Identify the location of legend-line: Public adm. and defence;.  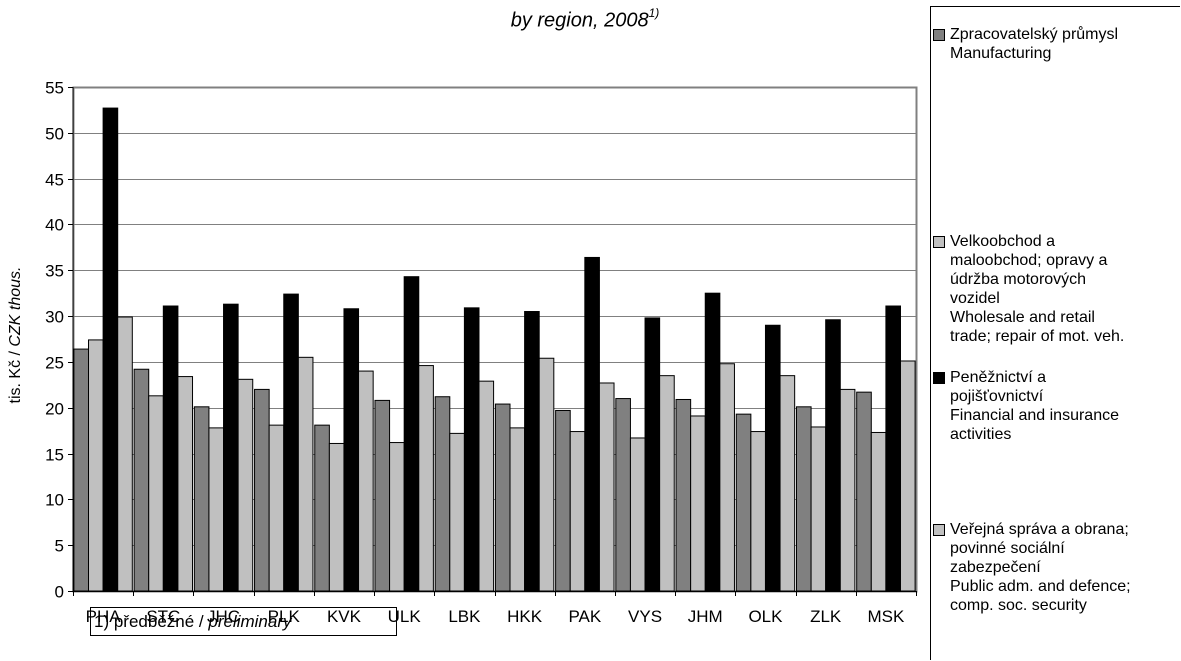
(1040, 586).